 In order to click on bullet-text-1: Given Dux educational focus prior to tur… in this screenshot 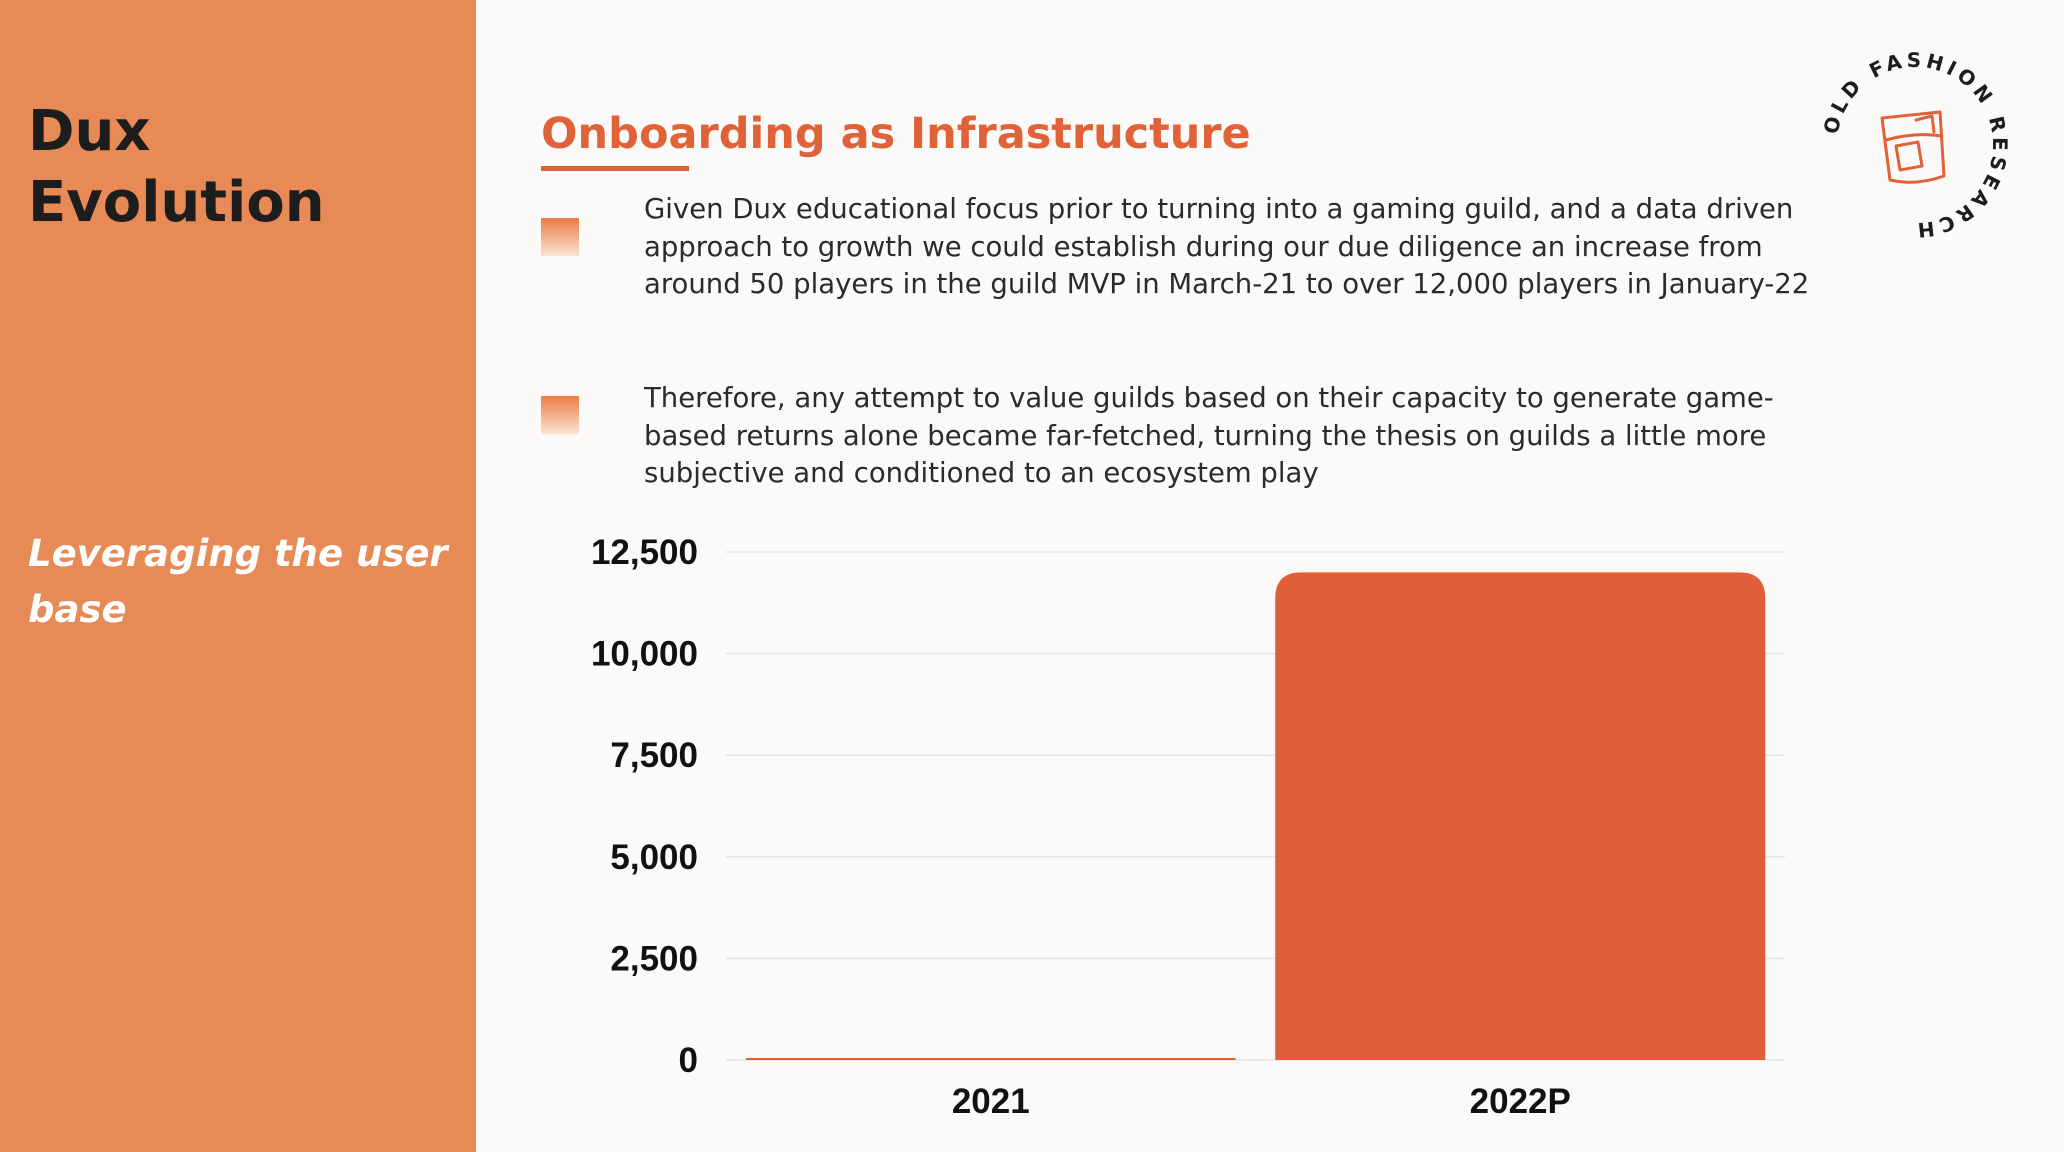, I will do `click(1227, 246)`.